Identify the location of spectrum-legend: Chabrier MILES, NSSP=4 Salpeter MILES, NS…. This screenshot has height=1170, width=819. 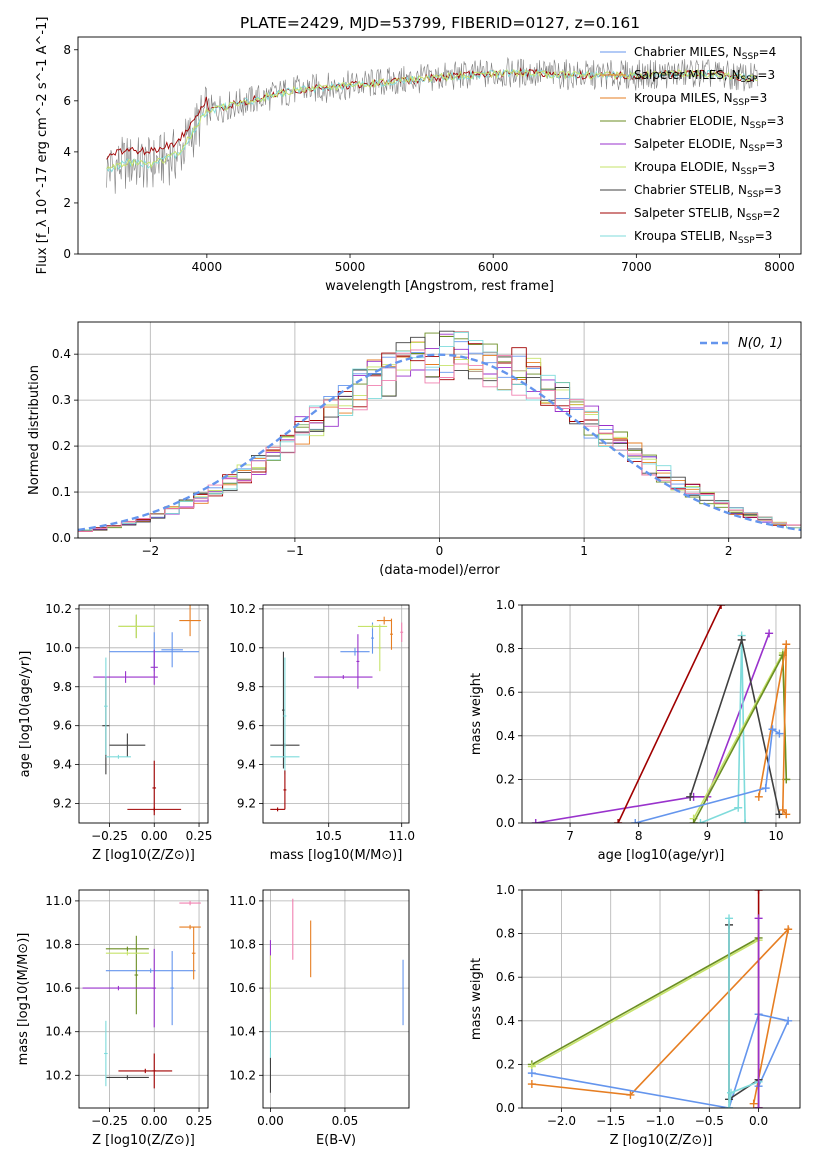
(692, 145).